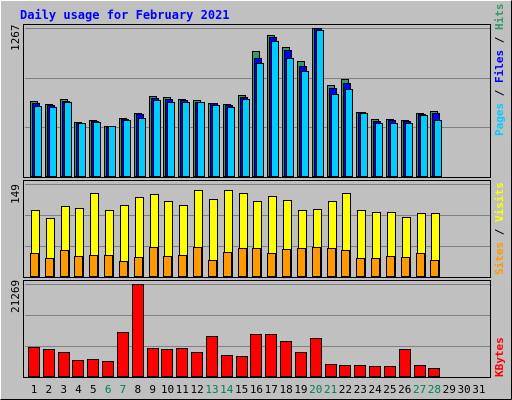 Image resolution: width=512 pixels, height=400 pixels. Describe the element at coordinates (125, 15) in the screenshot. I see `chart-title: Daily usage for February 2021` at that location.